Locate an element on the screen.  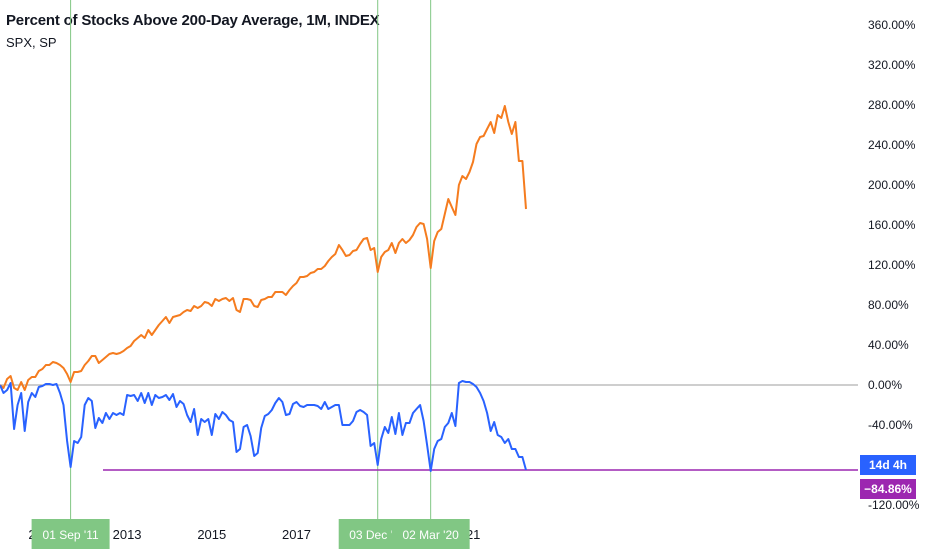
y-tick-label: -40.00% is located at coordinates (890, 425).